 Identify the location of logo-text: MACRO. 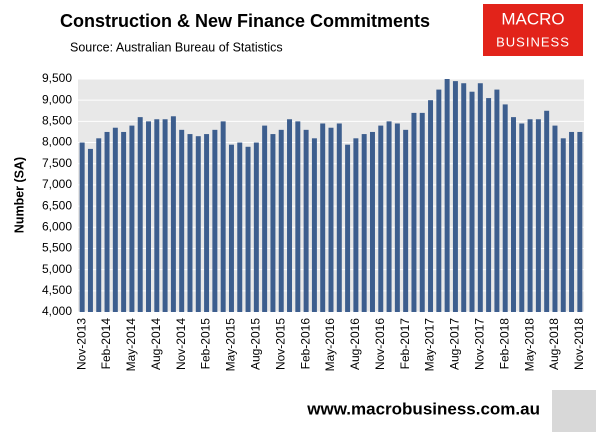
(532, 18).